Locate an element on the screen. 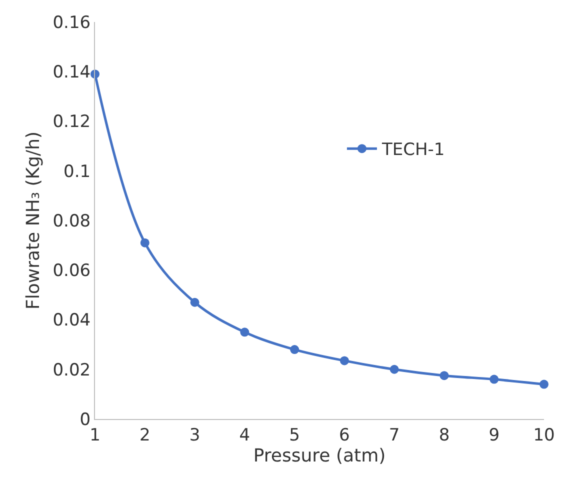  x-tick-label: 1 is located at coordinates (95, 435).